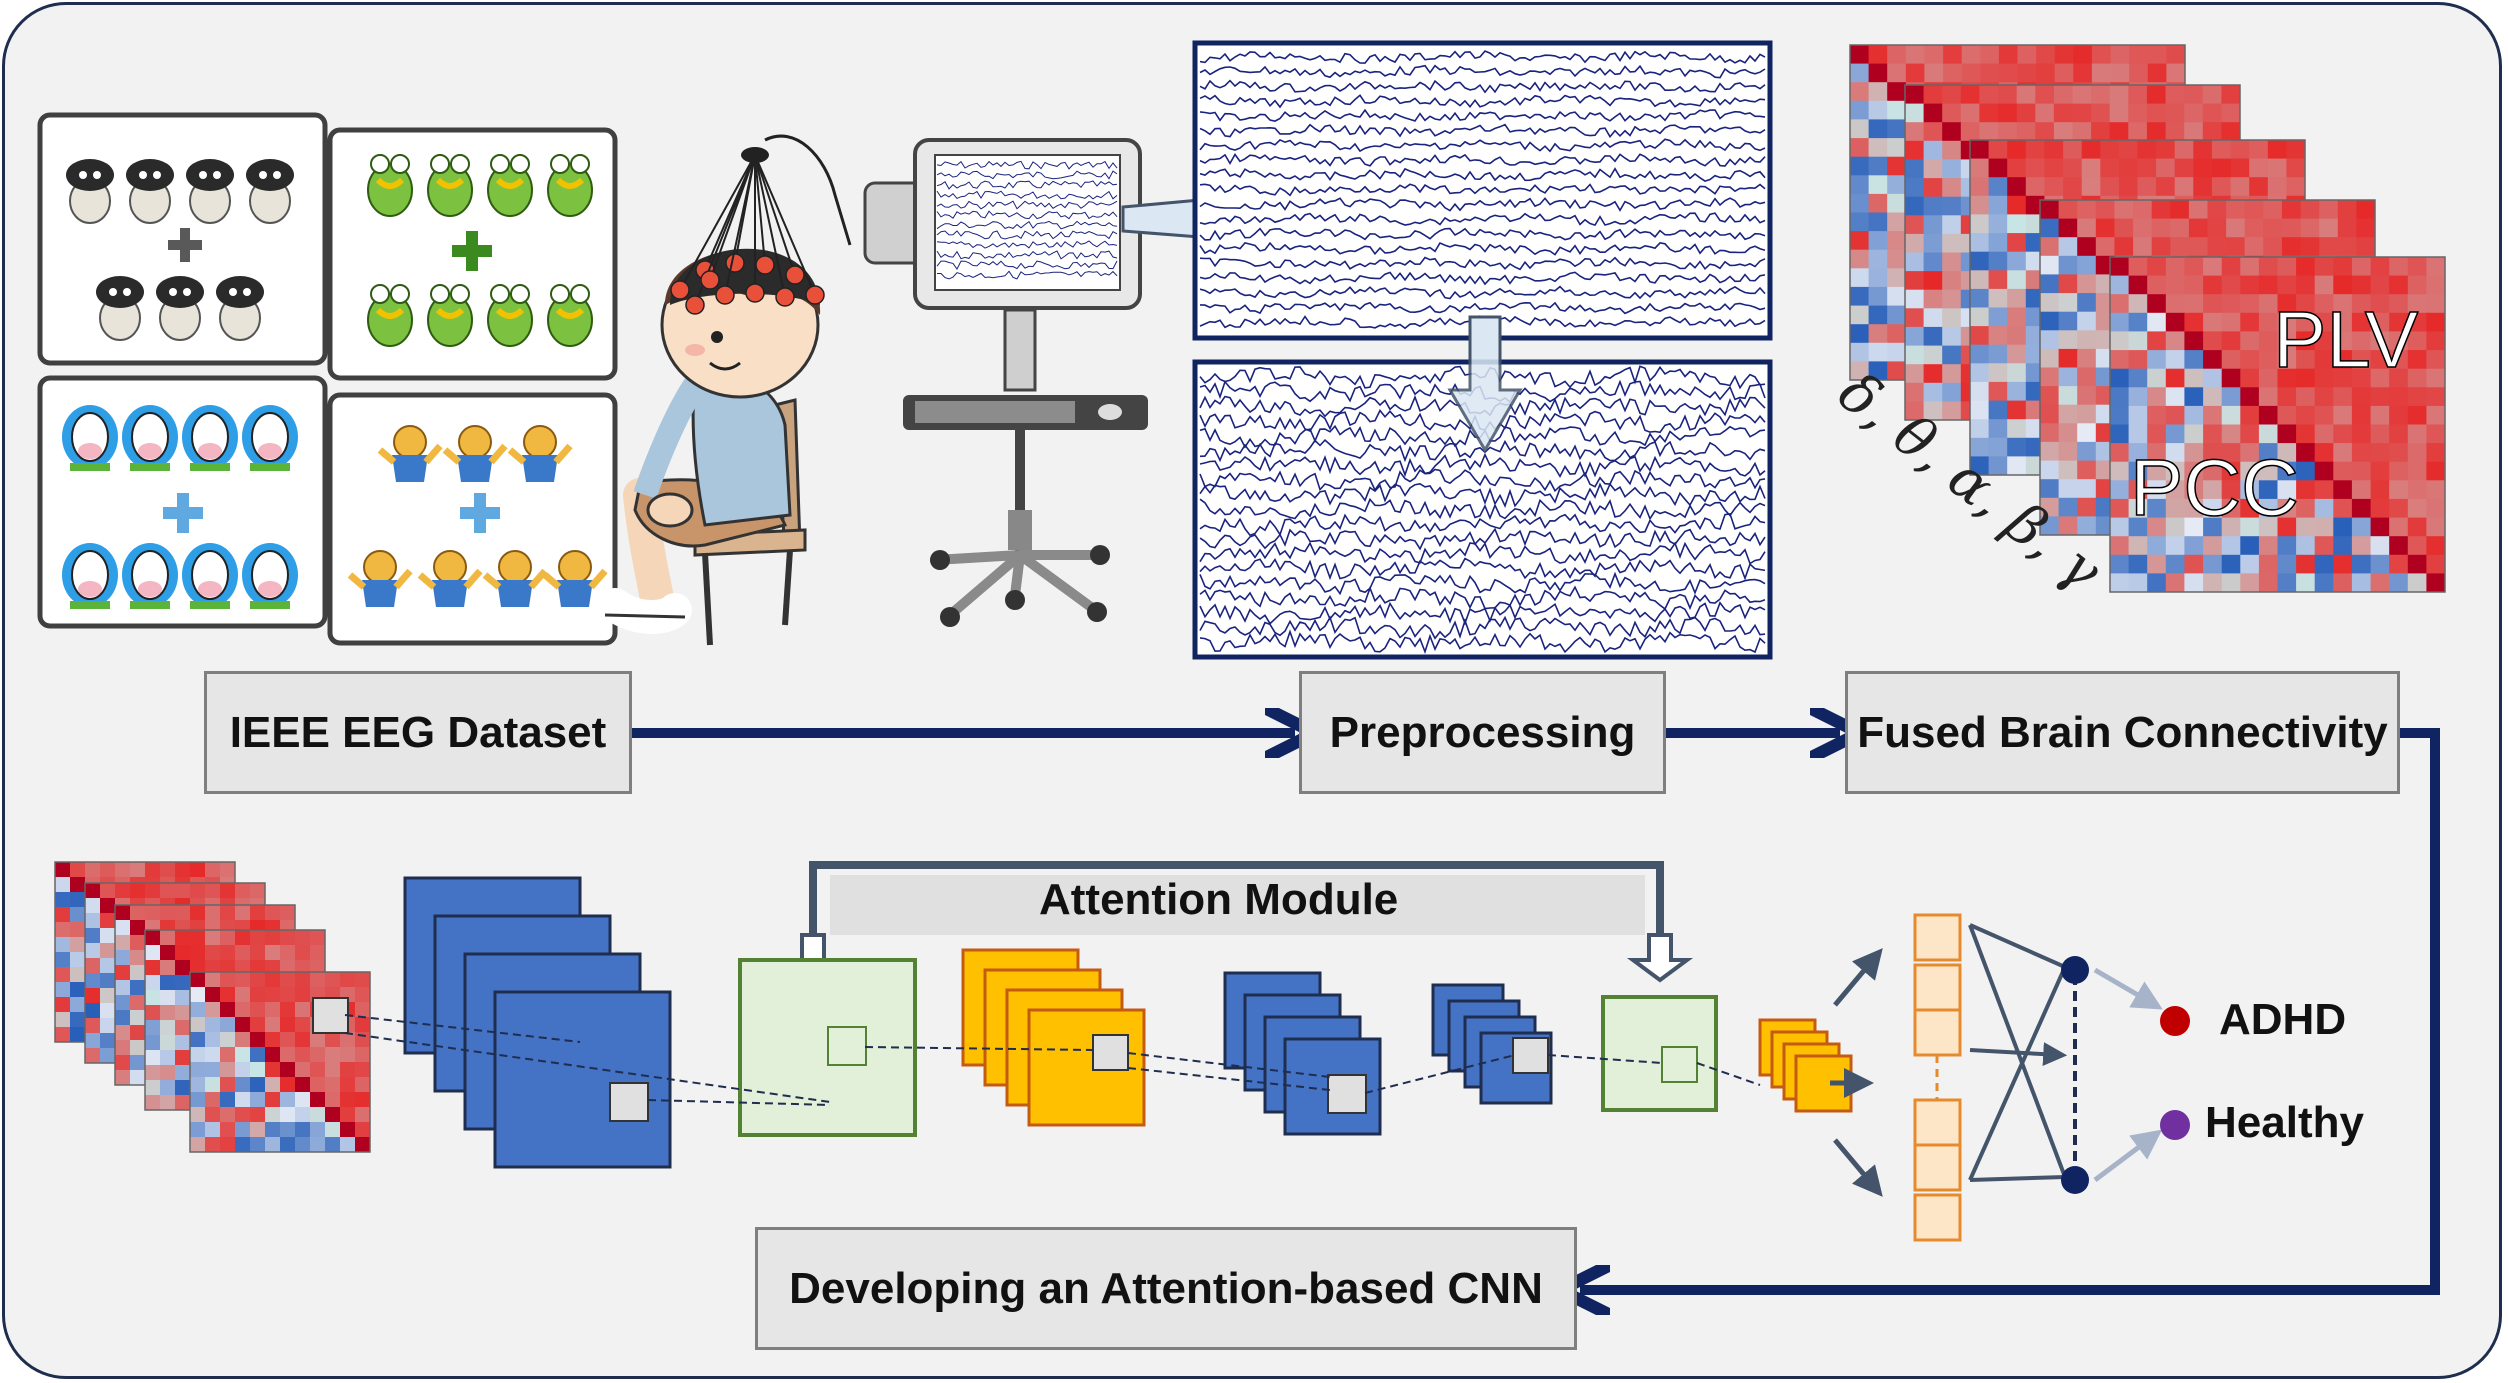 This screenshot has width=2508, height=1383. What do you see at coordinates (212, 1007) in the screenshot?
I see `cnn-input-matrices` at bounding box center [212, 1007].